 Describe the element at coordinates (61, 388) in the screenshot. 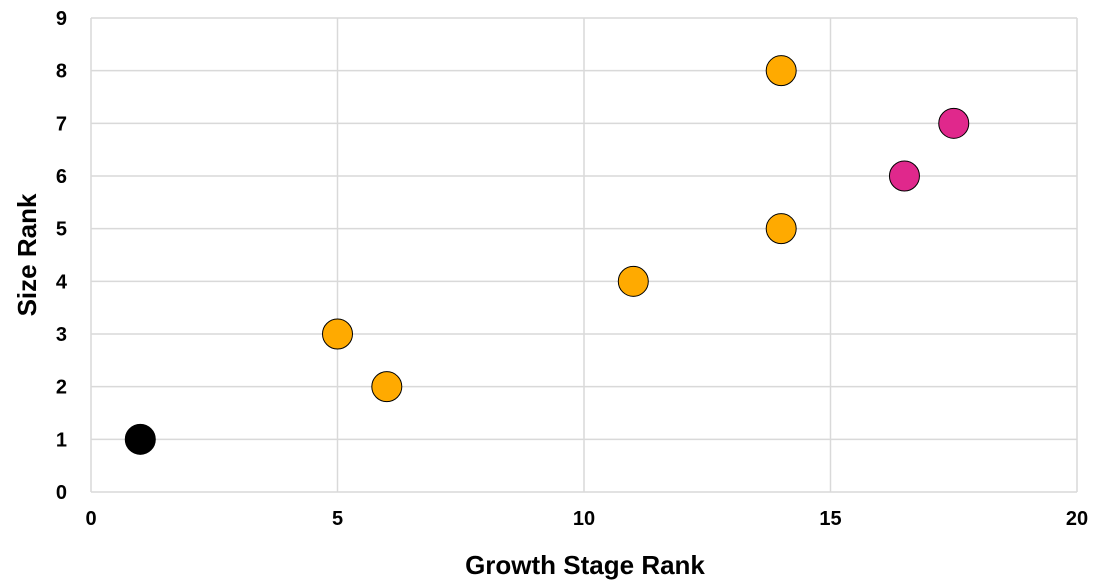

I see `y-tick-label: 2` at that location.